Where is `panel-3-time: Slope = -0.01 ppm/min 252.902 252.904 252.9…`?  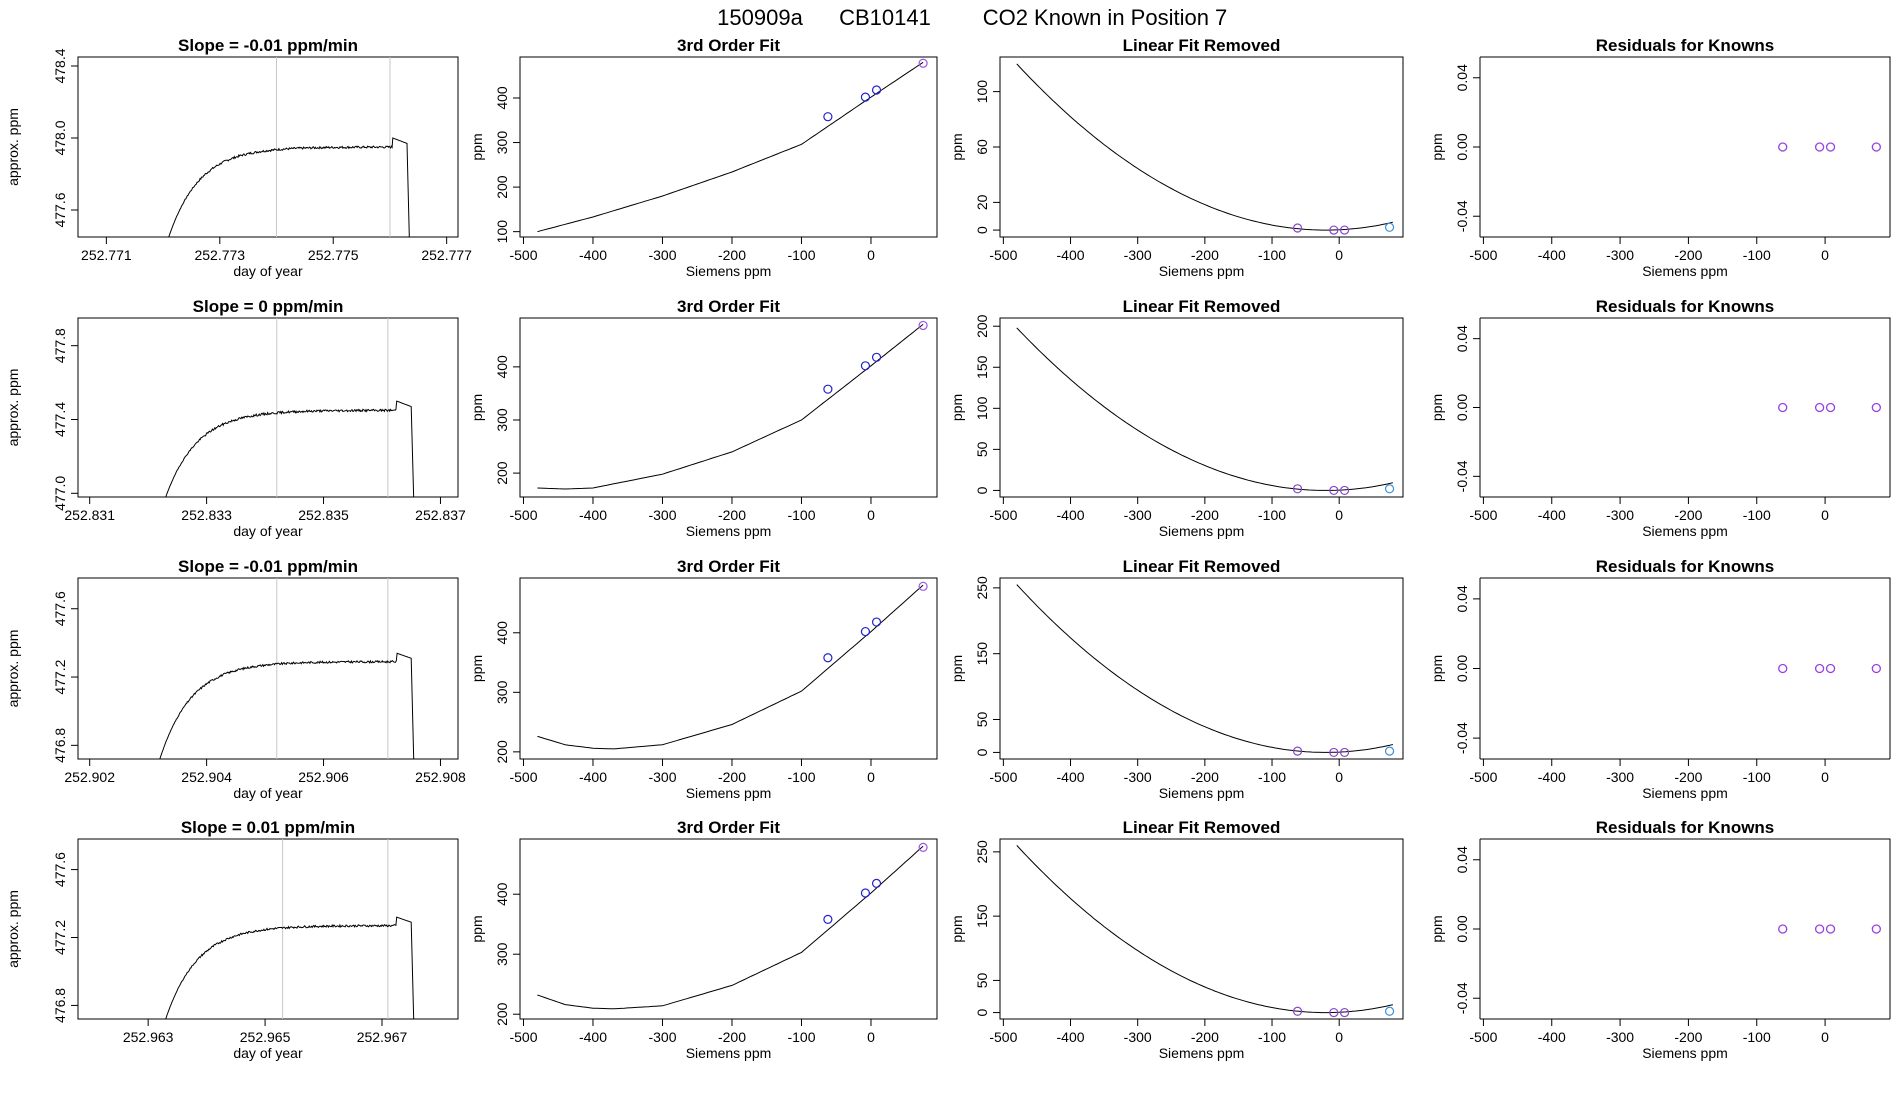 panel-3-time: Slope = -0.01 ppm/min 252.902 252.904 252.9… is located at coordinates (235, 679).